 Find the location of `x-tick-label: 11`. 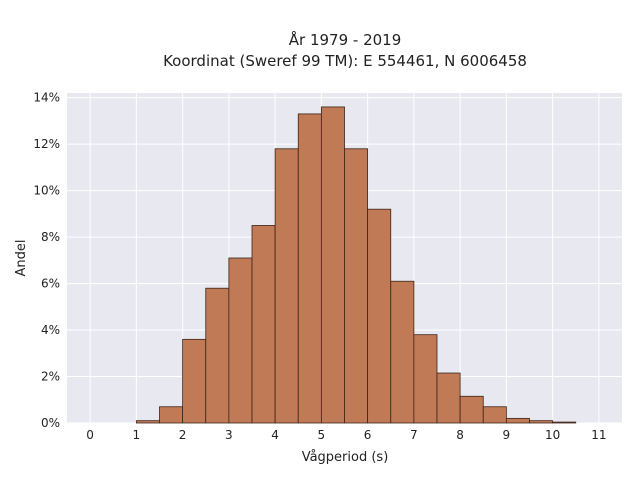

x-tick-label: 11 is located at coordinates (598, 435).